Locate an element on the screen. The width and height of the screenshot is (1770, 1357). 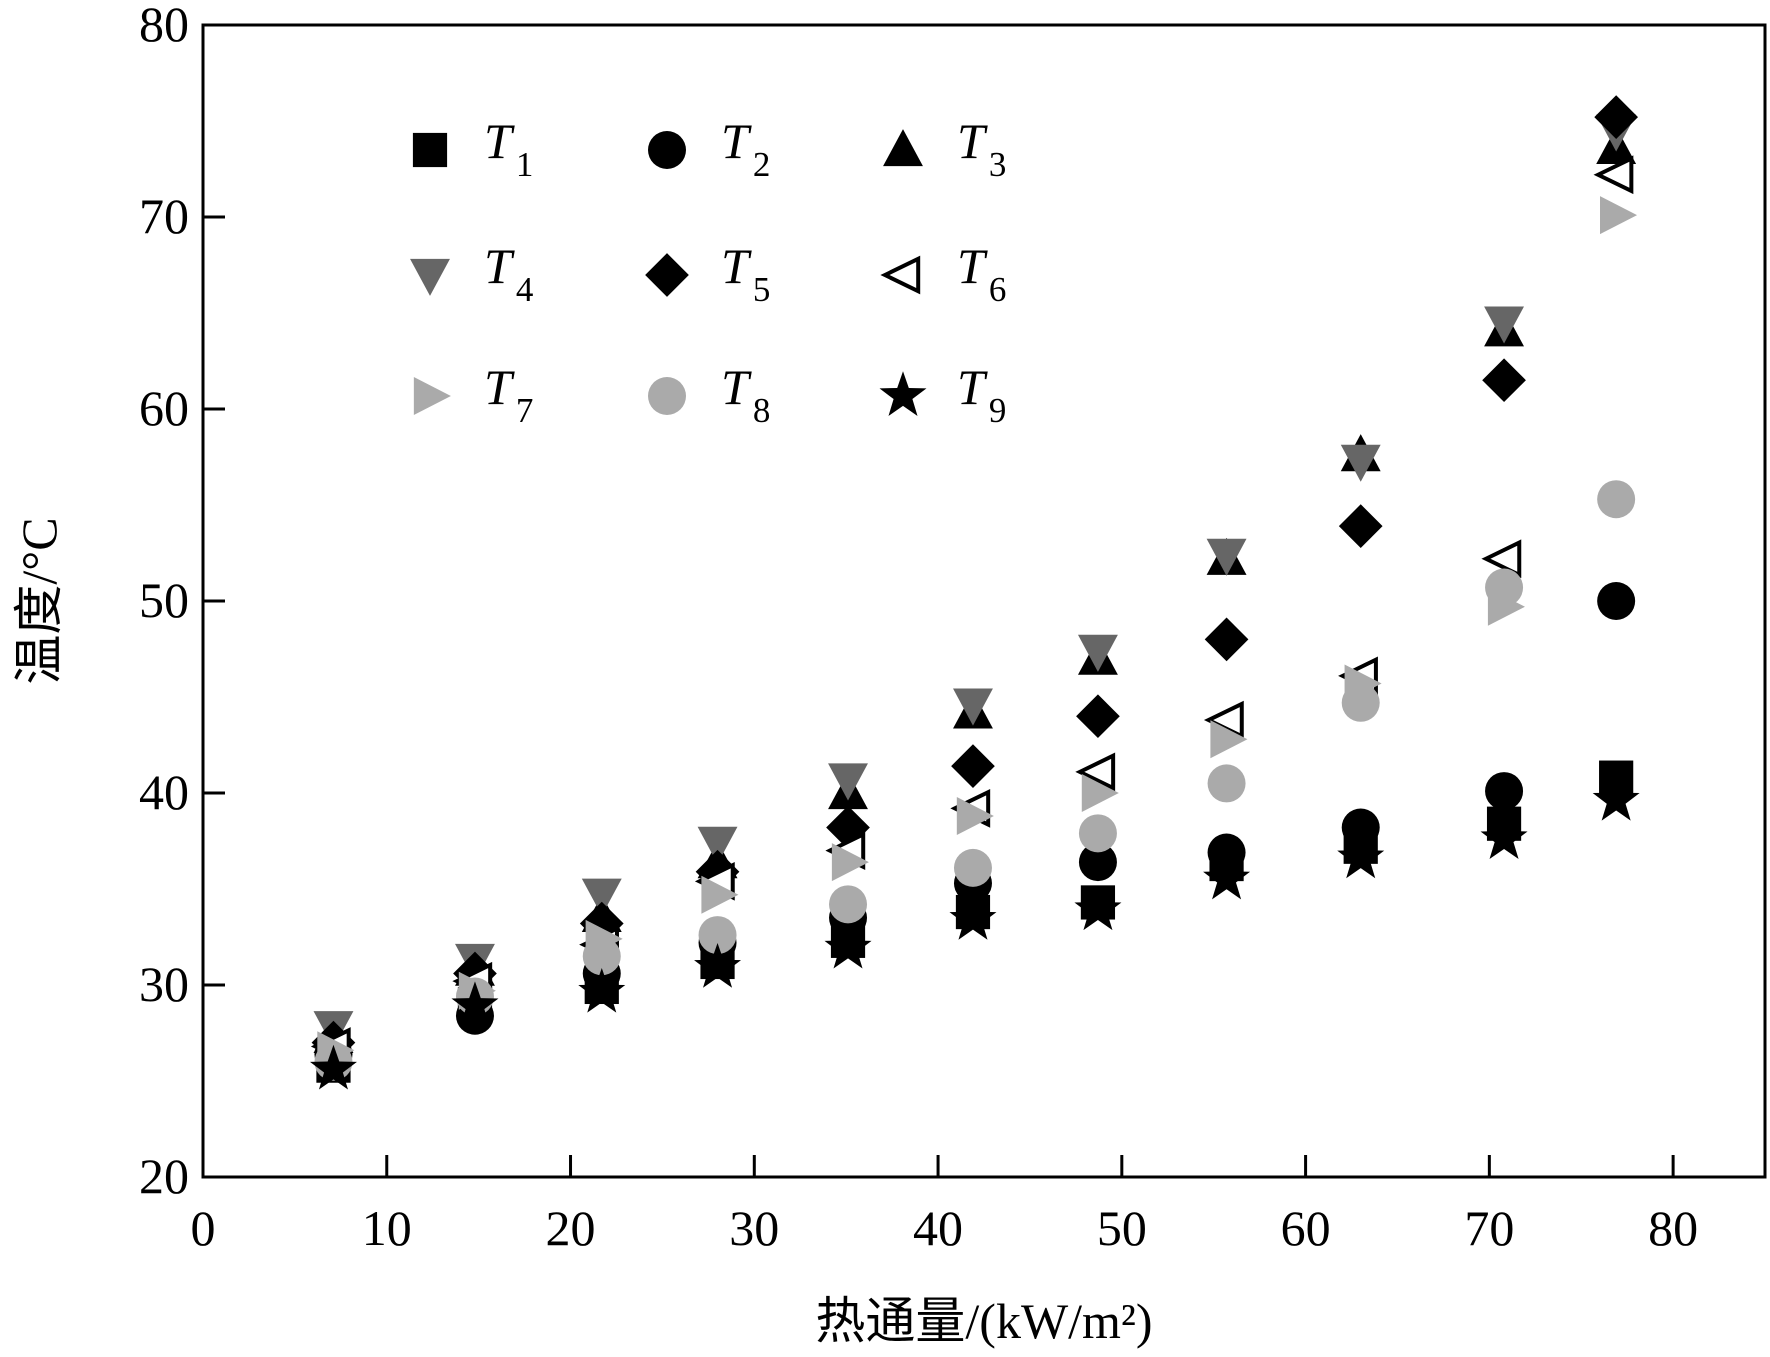
y-tick-label: 70 is located at coordinates (164, 216).